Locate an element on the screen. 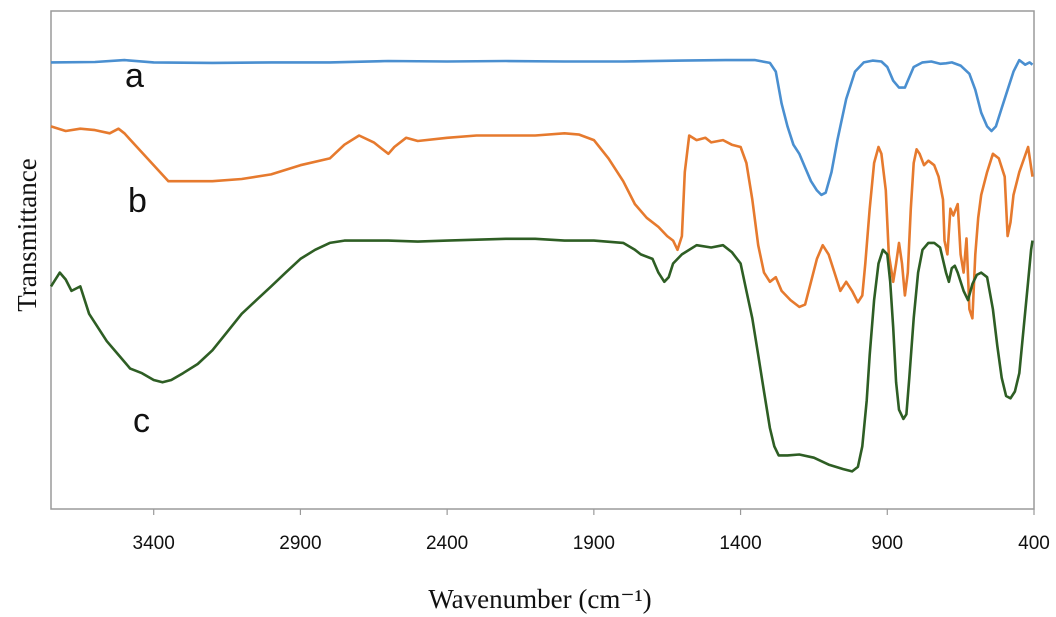 This screenshot has height=617, width=1056. x-tick-label: 1400 is located at coordinates (740, 543).